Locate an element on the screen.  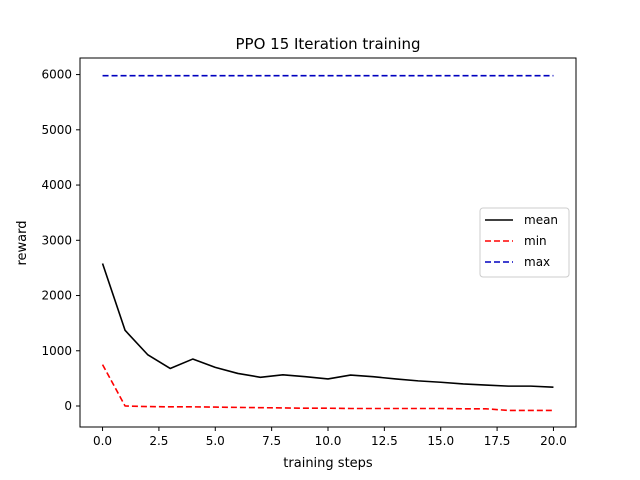
y-tick-label: 0 is located at coordinates (68, 406).